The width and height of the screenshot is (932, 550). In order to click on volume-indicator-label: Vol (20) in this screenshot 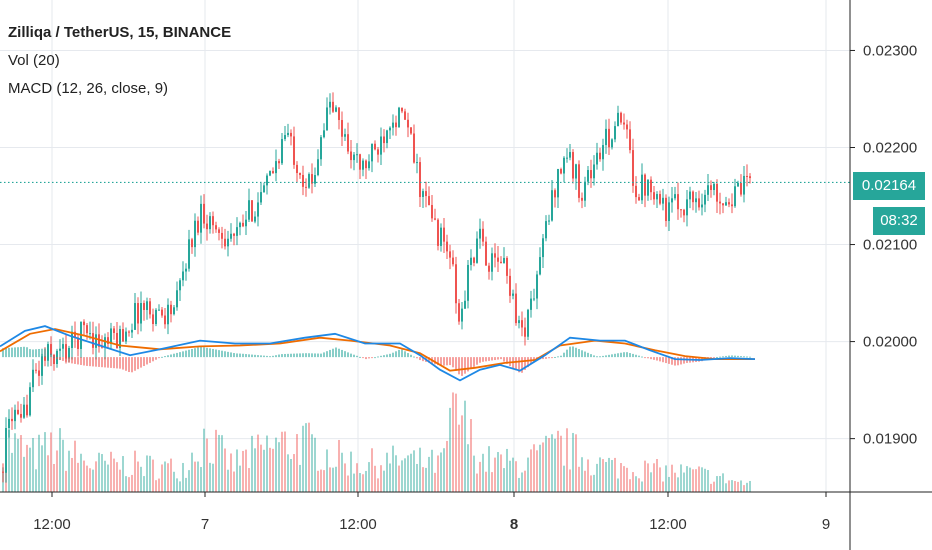, I will do `click(34, 60)`.